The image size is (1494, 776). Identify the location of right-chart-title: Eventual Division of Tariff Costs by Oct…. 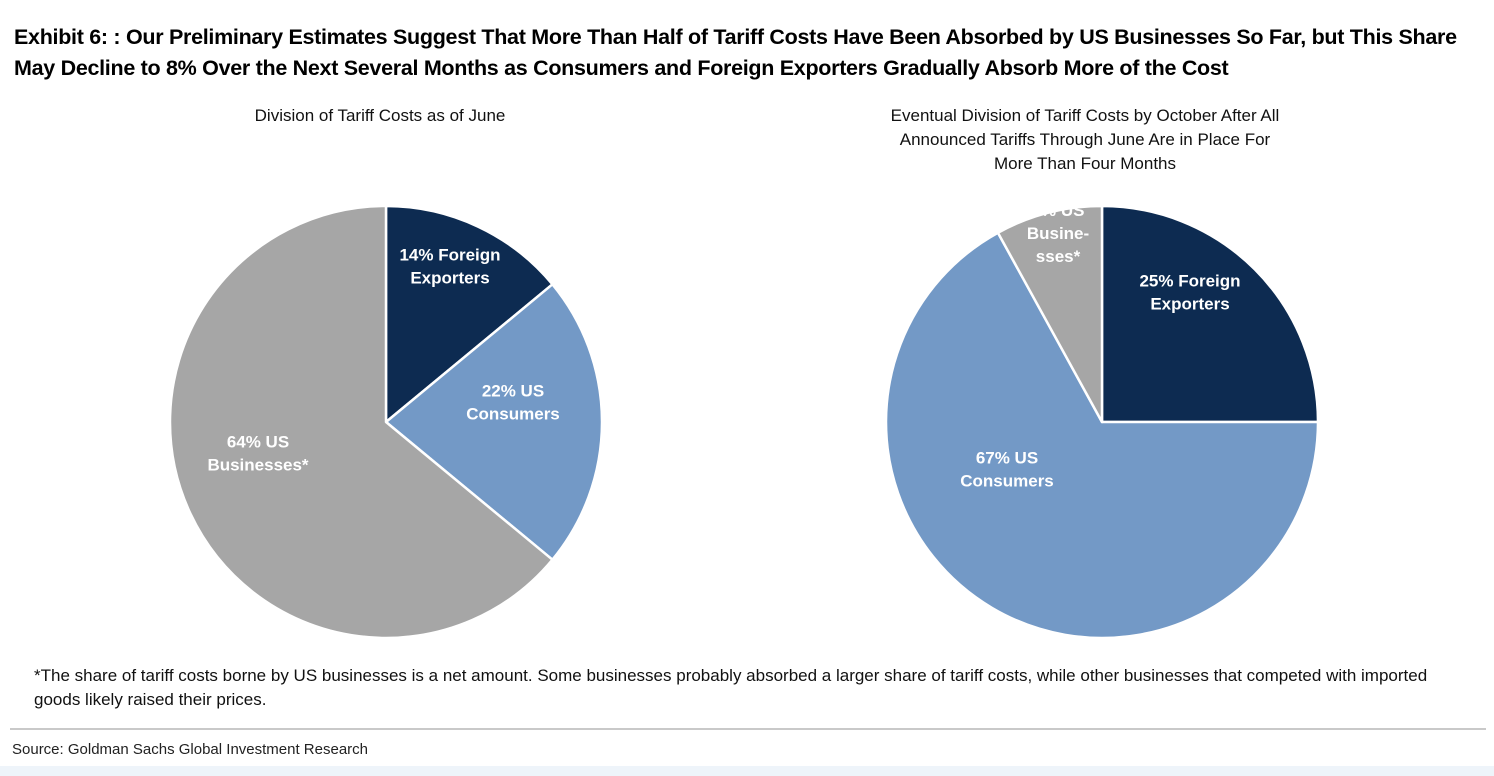
(1085, 139).